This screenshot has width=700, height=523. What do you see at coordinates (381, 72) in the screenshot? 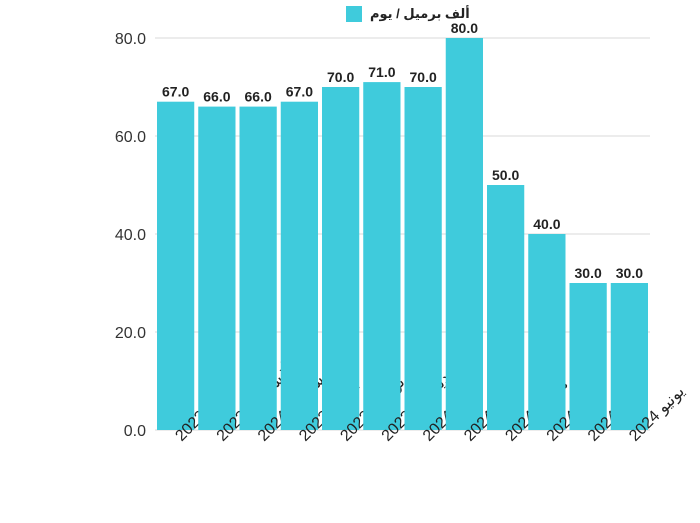
I see `data-label: 71.0` at bounding box center [381, 72].